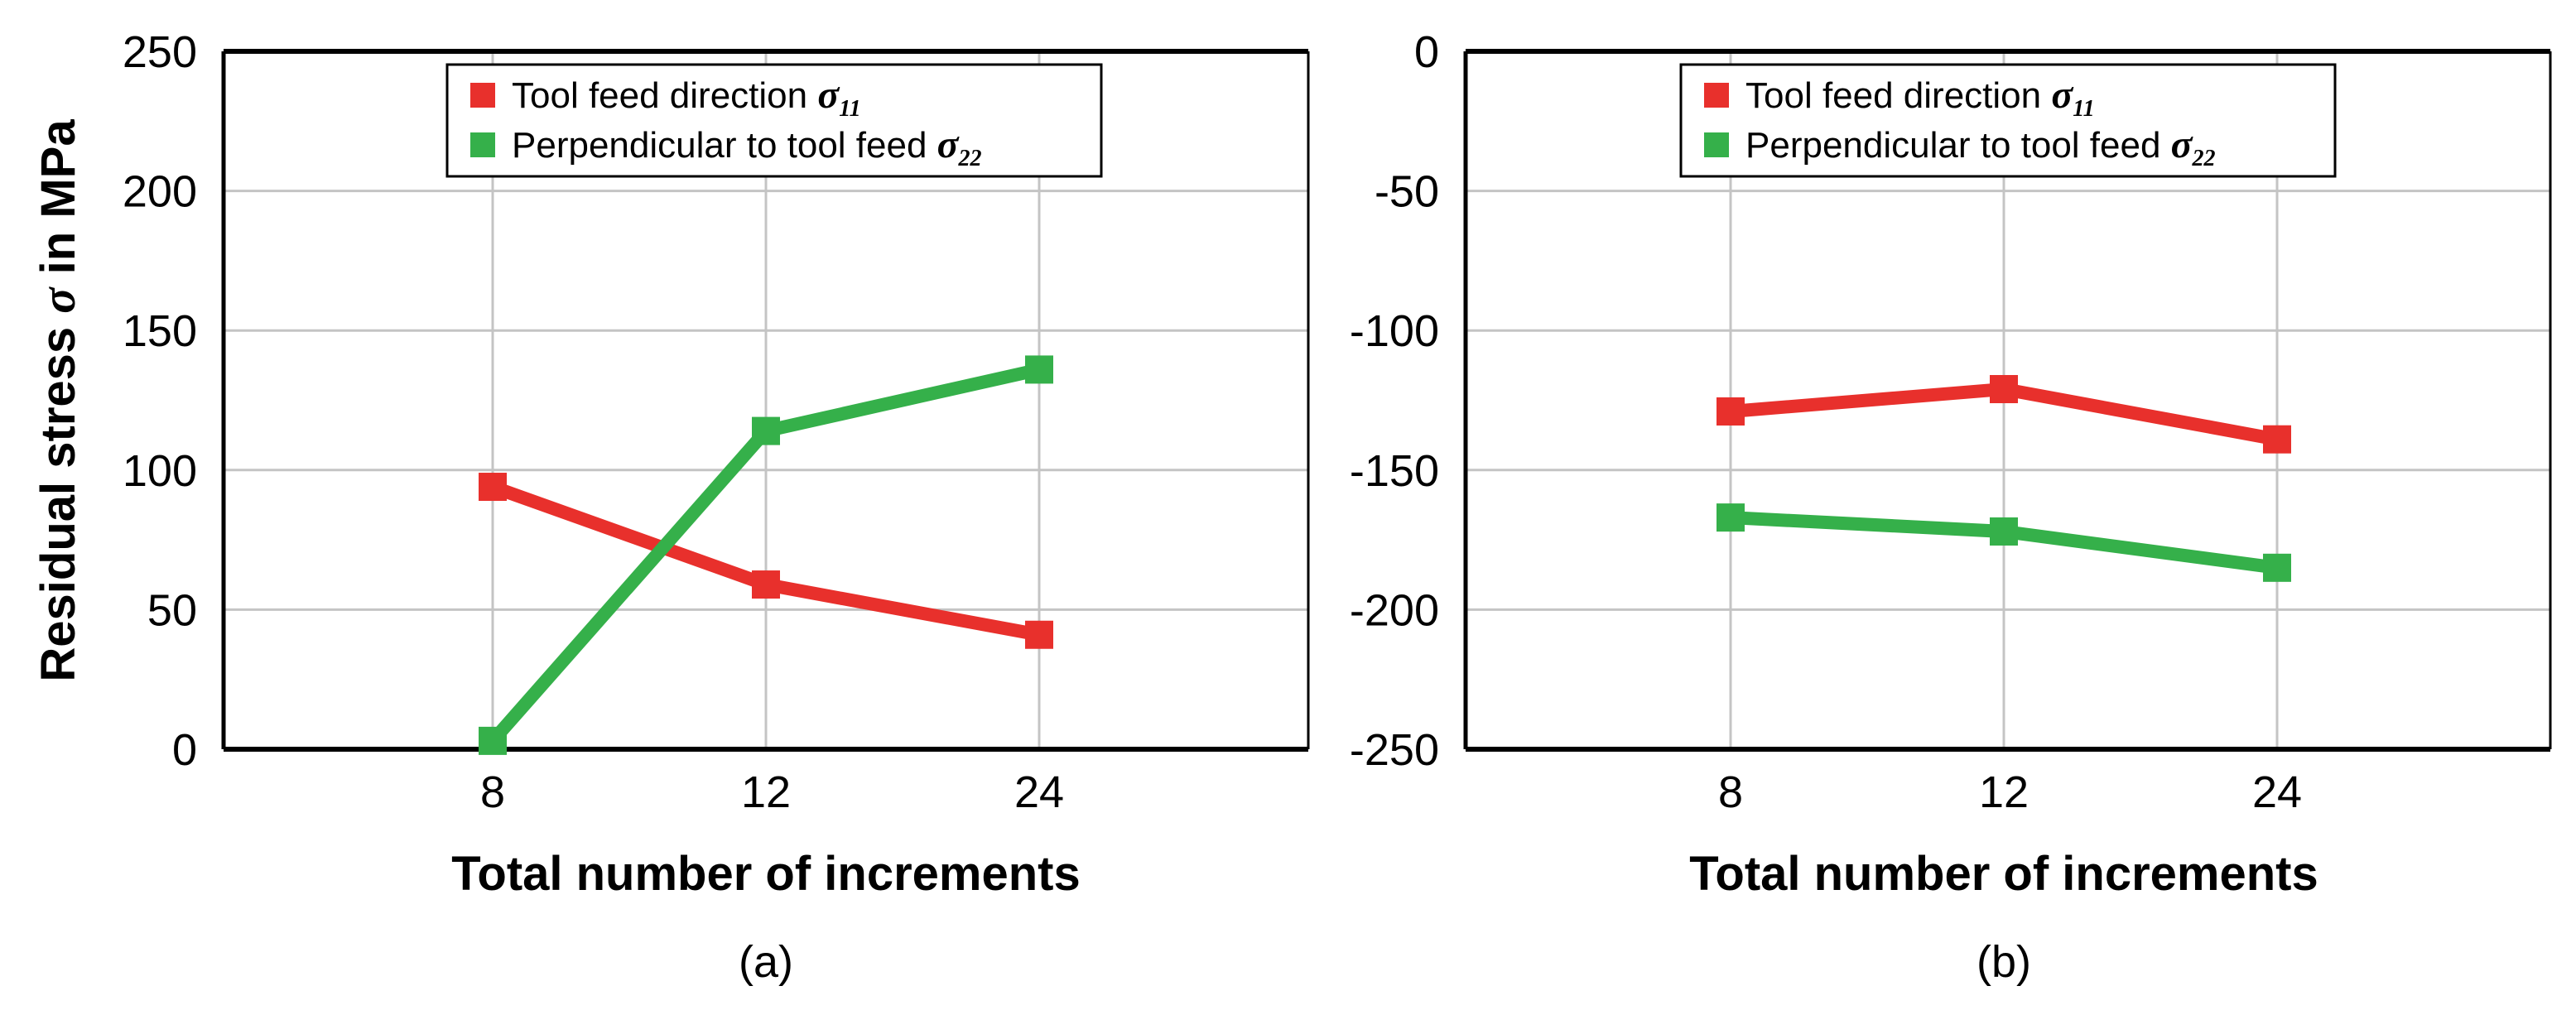 The height and width of the screenshot is (1010, 2576). What do you see at coordinates (58, 300) in the screenshot?
I see `y-axis-label-symbol: σ` at bounding box center [58, 300].